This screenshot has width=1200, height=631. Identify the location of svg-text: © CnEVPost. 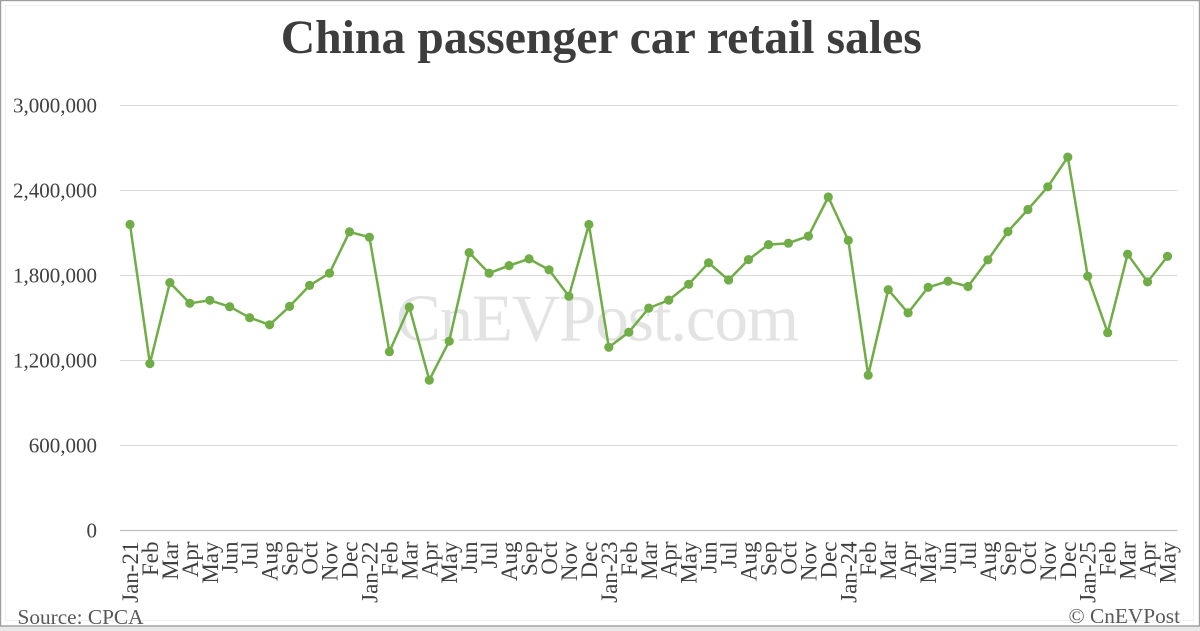
(1125, 616).